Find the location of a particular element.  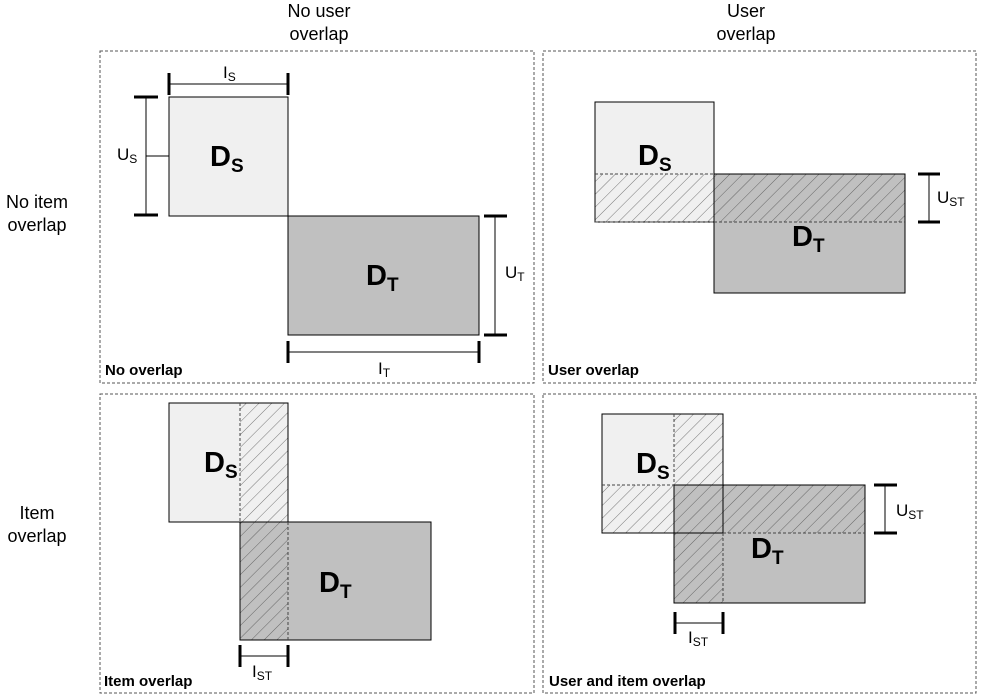

panel-item-overlap: DS DT IST Item overlap is located at coordinates (268, 546).